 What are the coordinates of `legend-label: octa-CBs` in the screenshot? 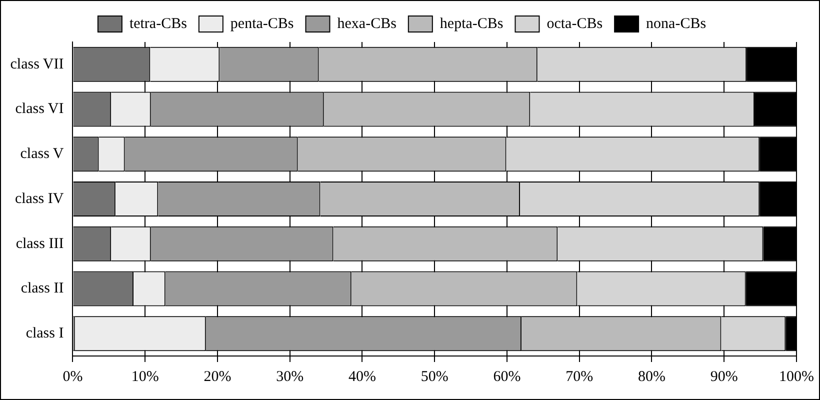 It's located at (574, 24).